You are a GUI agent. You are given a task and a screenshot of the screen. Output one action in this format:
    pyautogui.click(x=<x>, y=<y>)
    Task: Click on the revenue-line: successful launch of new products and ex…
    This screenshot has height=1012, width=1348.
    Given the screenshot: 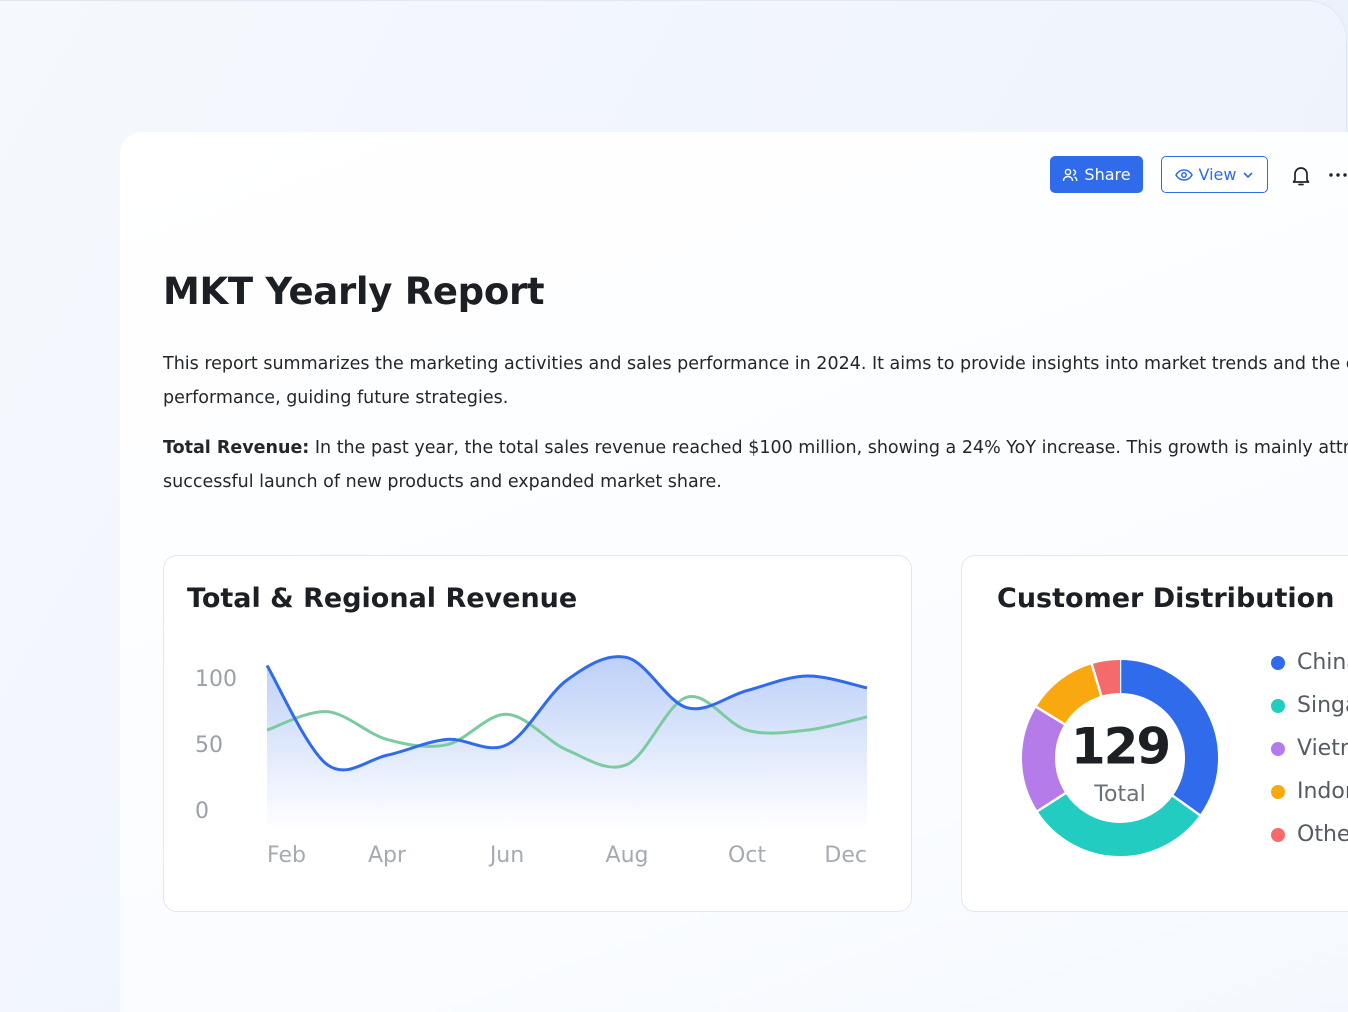 What is the action you would take?
    pyautogui.click(x=442, y=482)
    